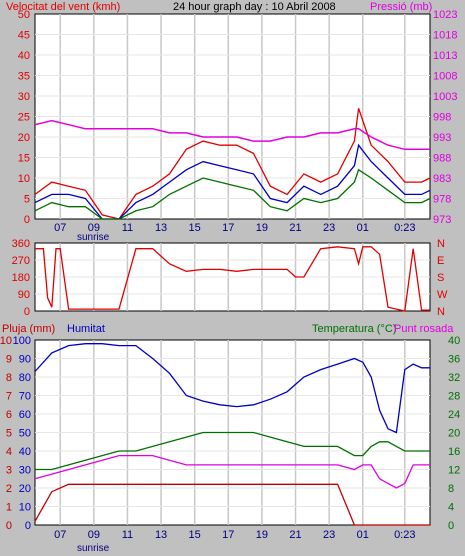 The image size is (465, 556). What do you see at coordinates (28, 526) in the screenshot?
I see `humidity-axis-tick: 0` at bounding box center [28, 526].